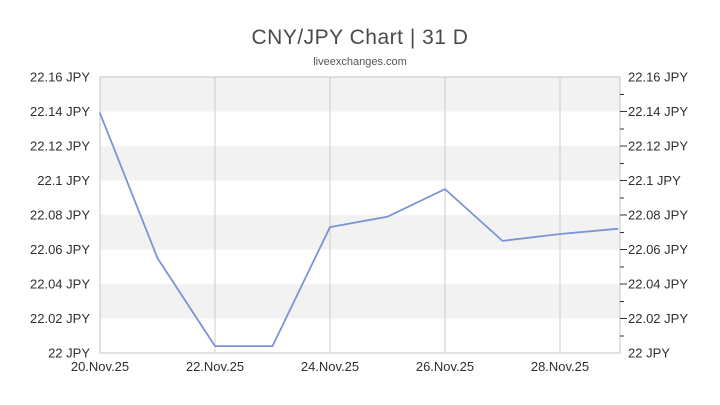 Image resolution: width=720 pixels, height=405 pixels. Describe the element at coordinates (60, 111) in the screenshot. I see `y-axis-label-left: 22.14 JPY` at that location.